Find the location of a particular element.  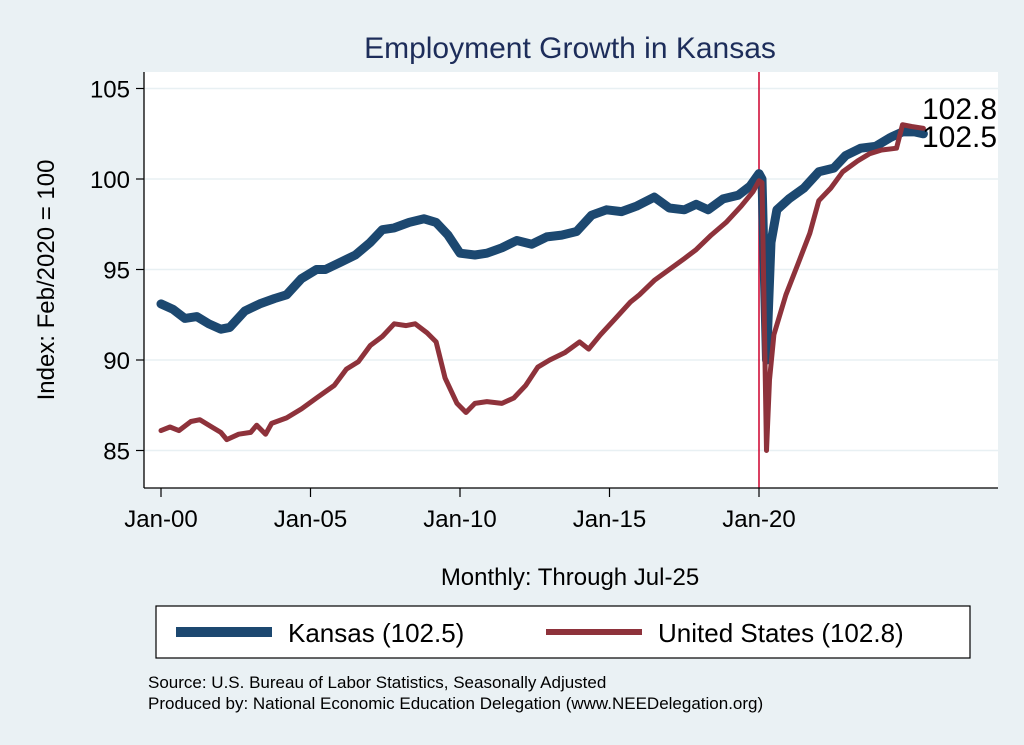

x-axis-title: Monthly: Through Jul-25 is located at coordinates (570, 577).